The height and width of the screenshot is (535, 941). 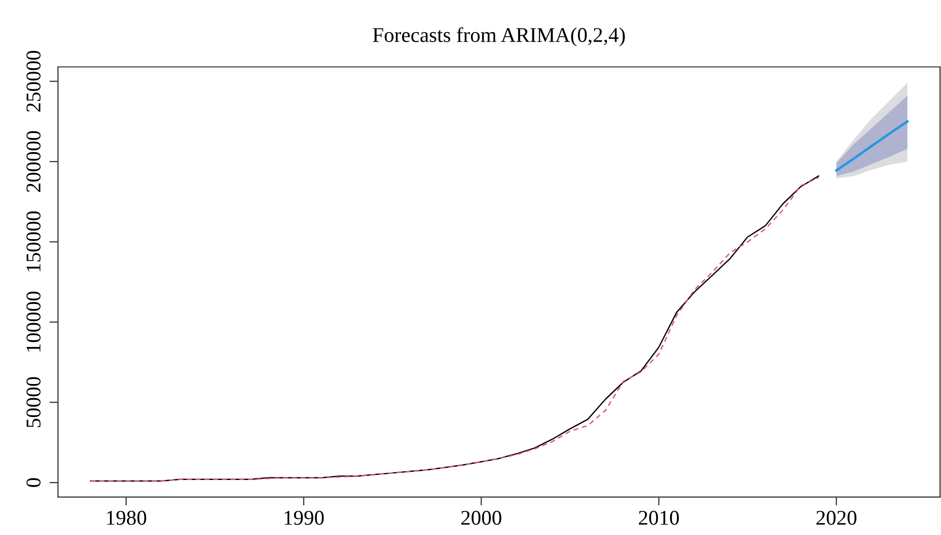 What do you see at coordinates (304, 517) in the screenshot?
I see `x-tick-label: 1990` at bounding box center [304, 517].